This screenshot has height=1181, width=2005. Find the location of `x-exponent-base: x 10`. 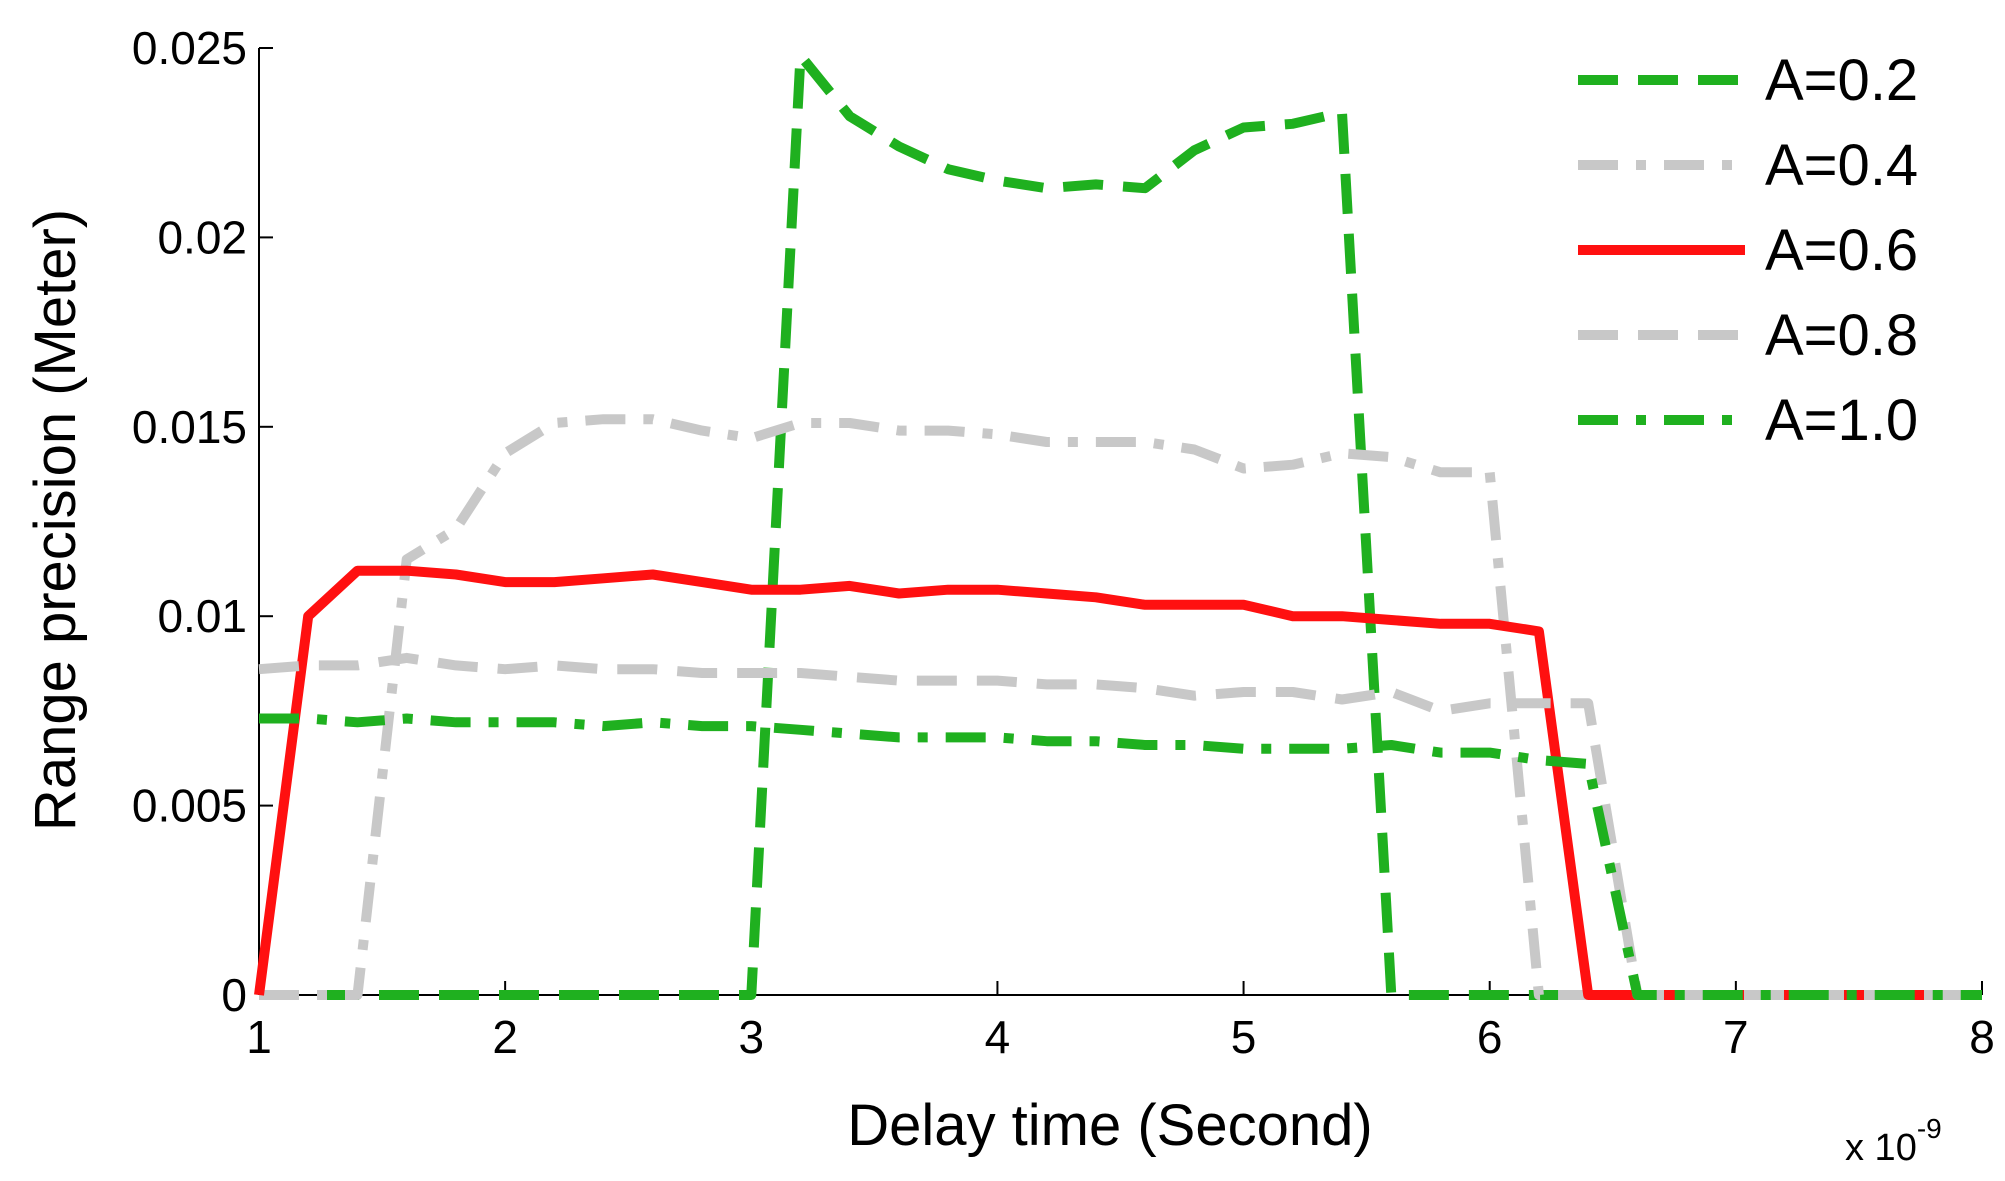

x-exponent-base: x 10 is located at coordinates (1881, 1148).